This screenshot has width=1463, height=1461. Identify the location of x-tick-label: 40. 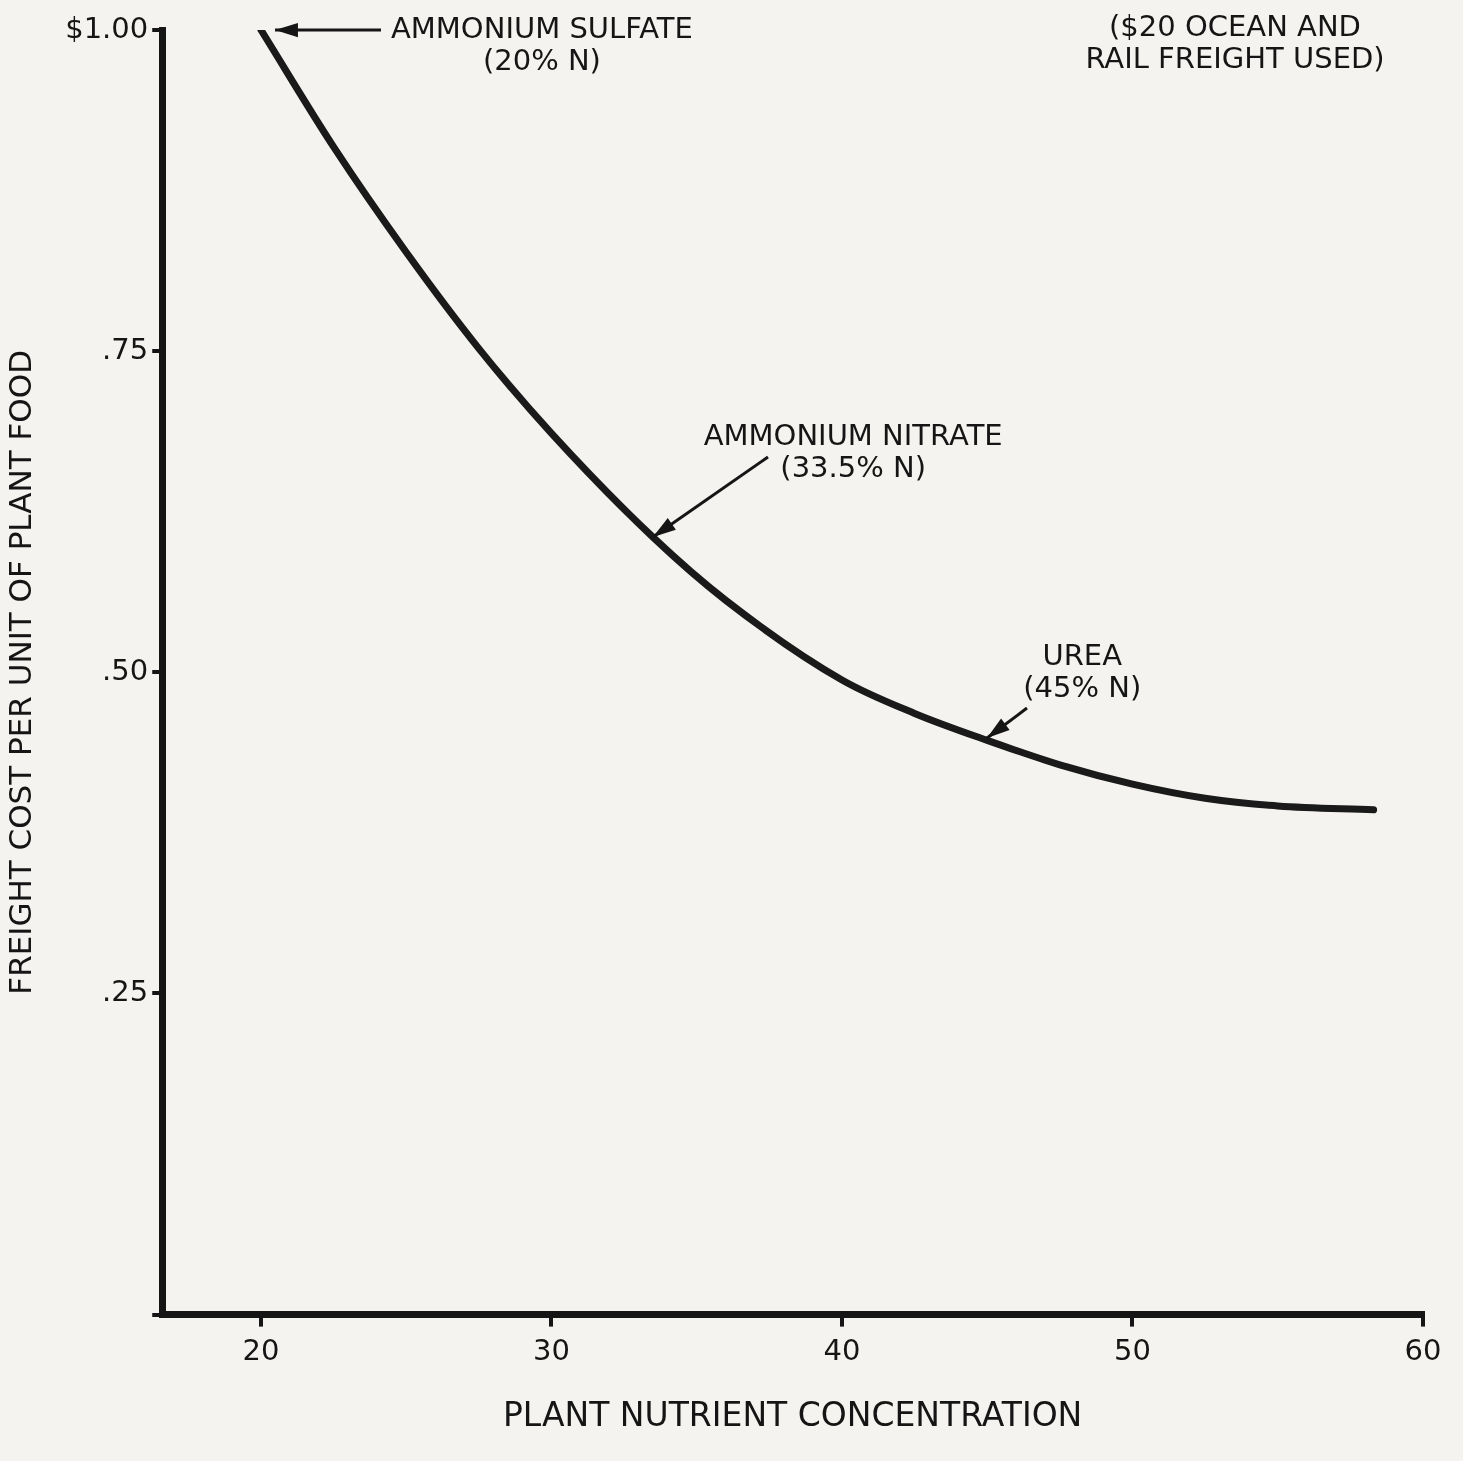
(842, 1349).